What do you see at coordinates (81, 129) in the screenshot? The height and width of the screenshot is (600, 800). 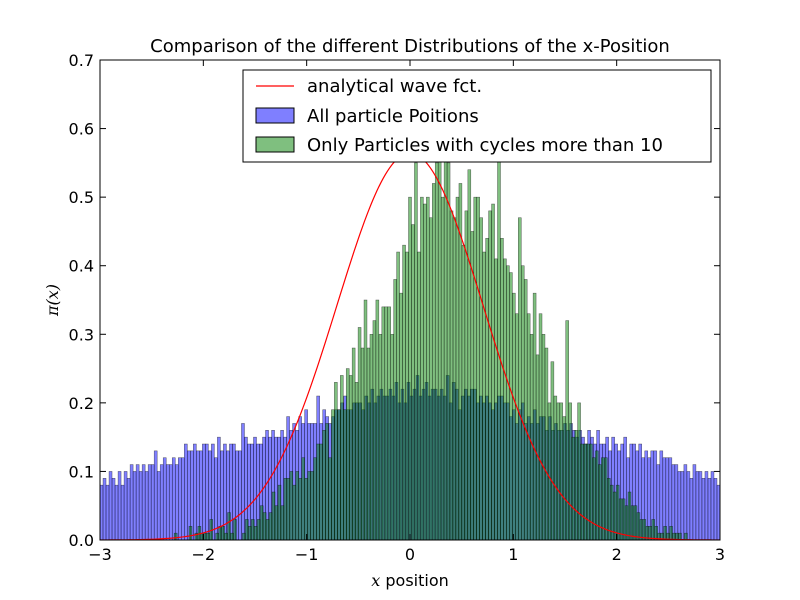 I see `y-tick-label: 0.6` at bounding box center [81, 129].